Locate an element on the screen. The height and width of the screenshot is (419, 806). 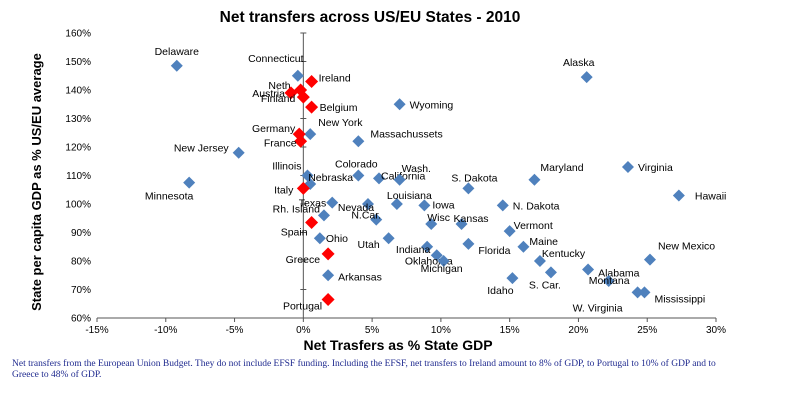
point-label: Ohio is located at coordinates (337, 239).